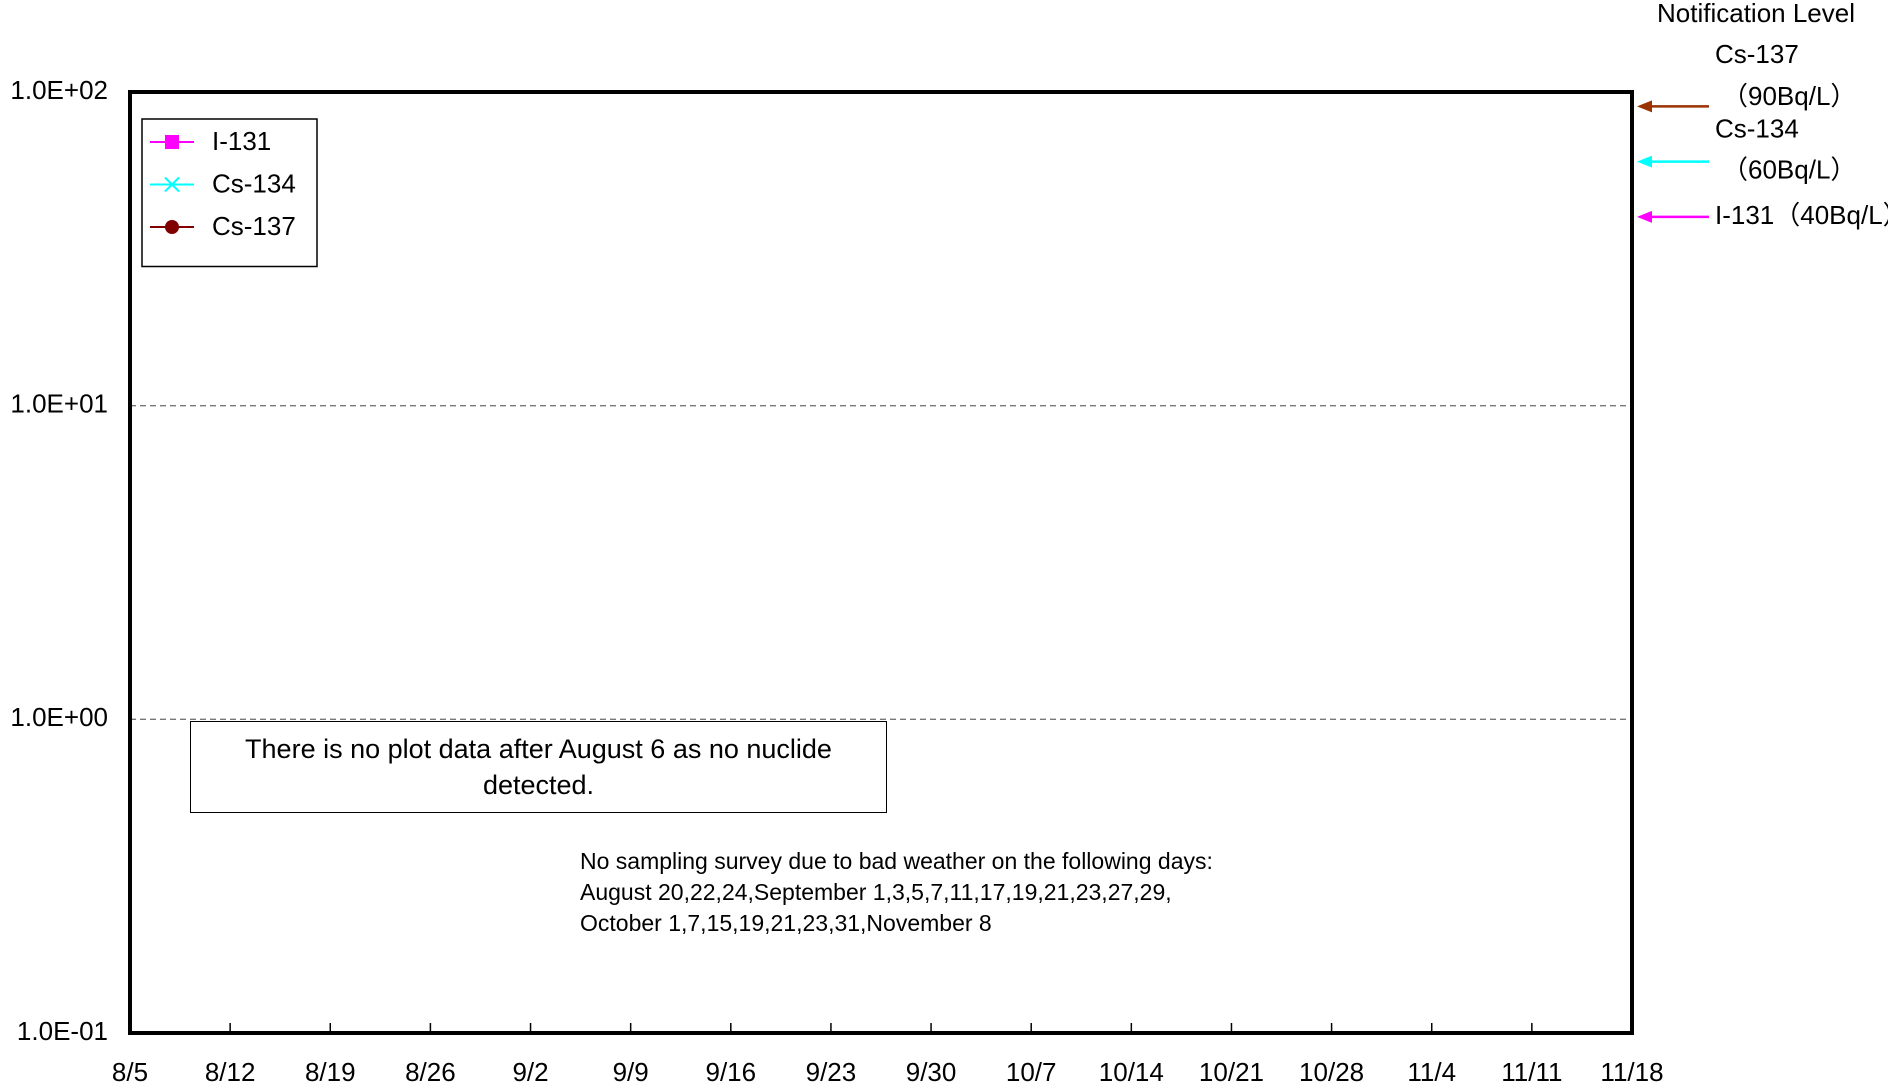  I want to click on x-tick-label: 8/19, so click(330, 1072).